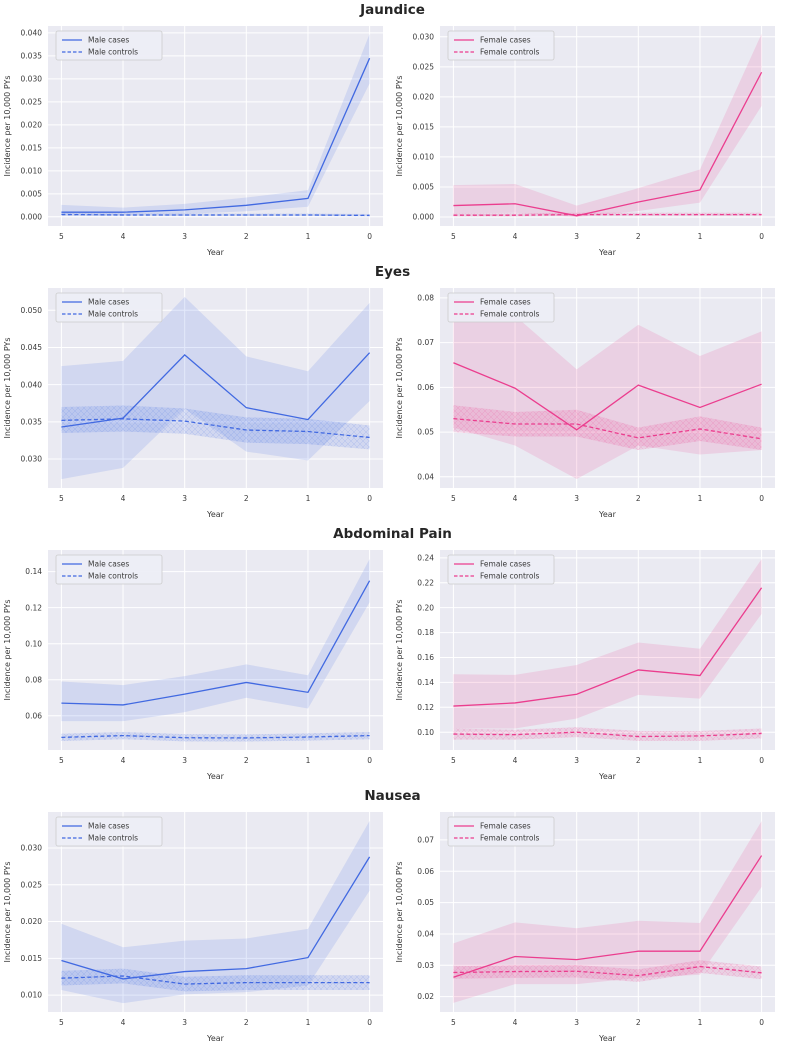  Describe the element at coordinates (425, 657) in the screenshot. I see `svg-text: 0.16` at that location.